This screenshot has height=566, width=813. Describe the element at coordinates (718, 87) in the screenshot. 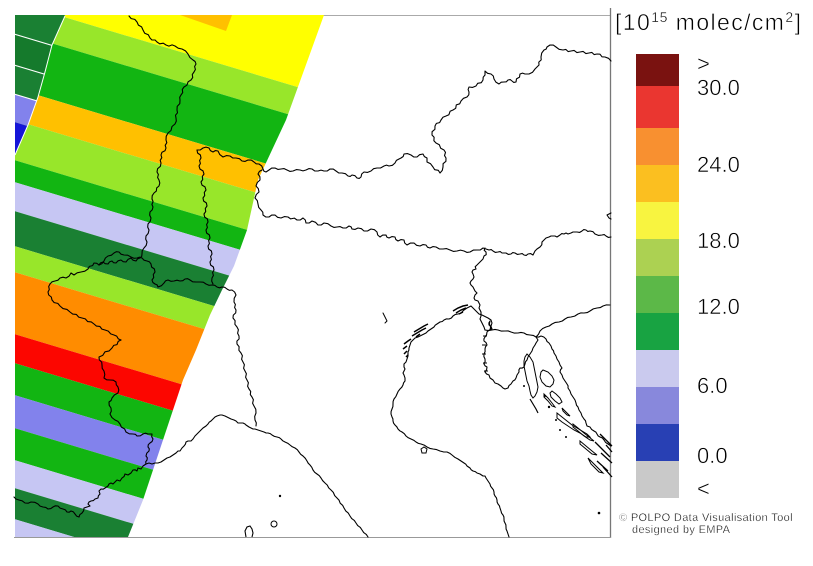

I see `svg-text: 30.0` at that location.